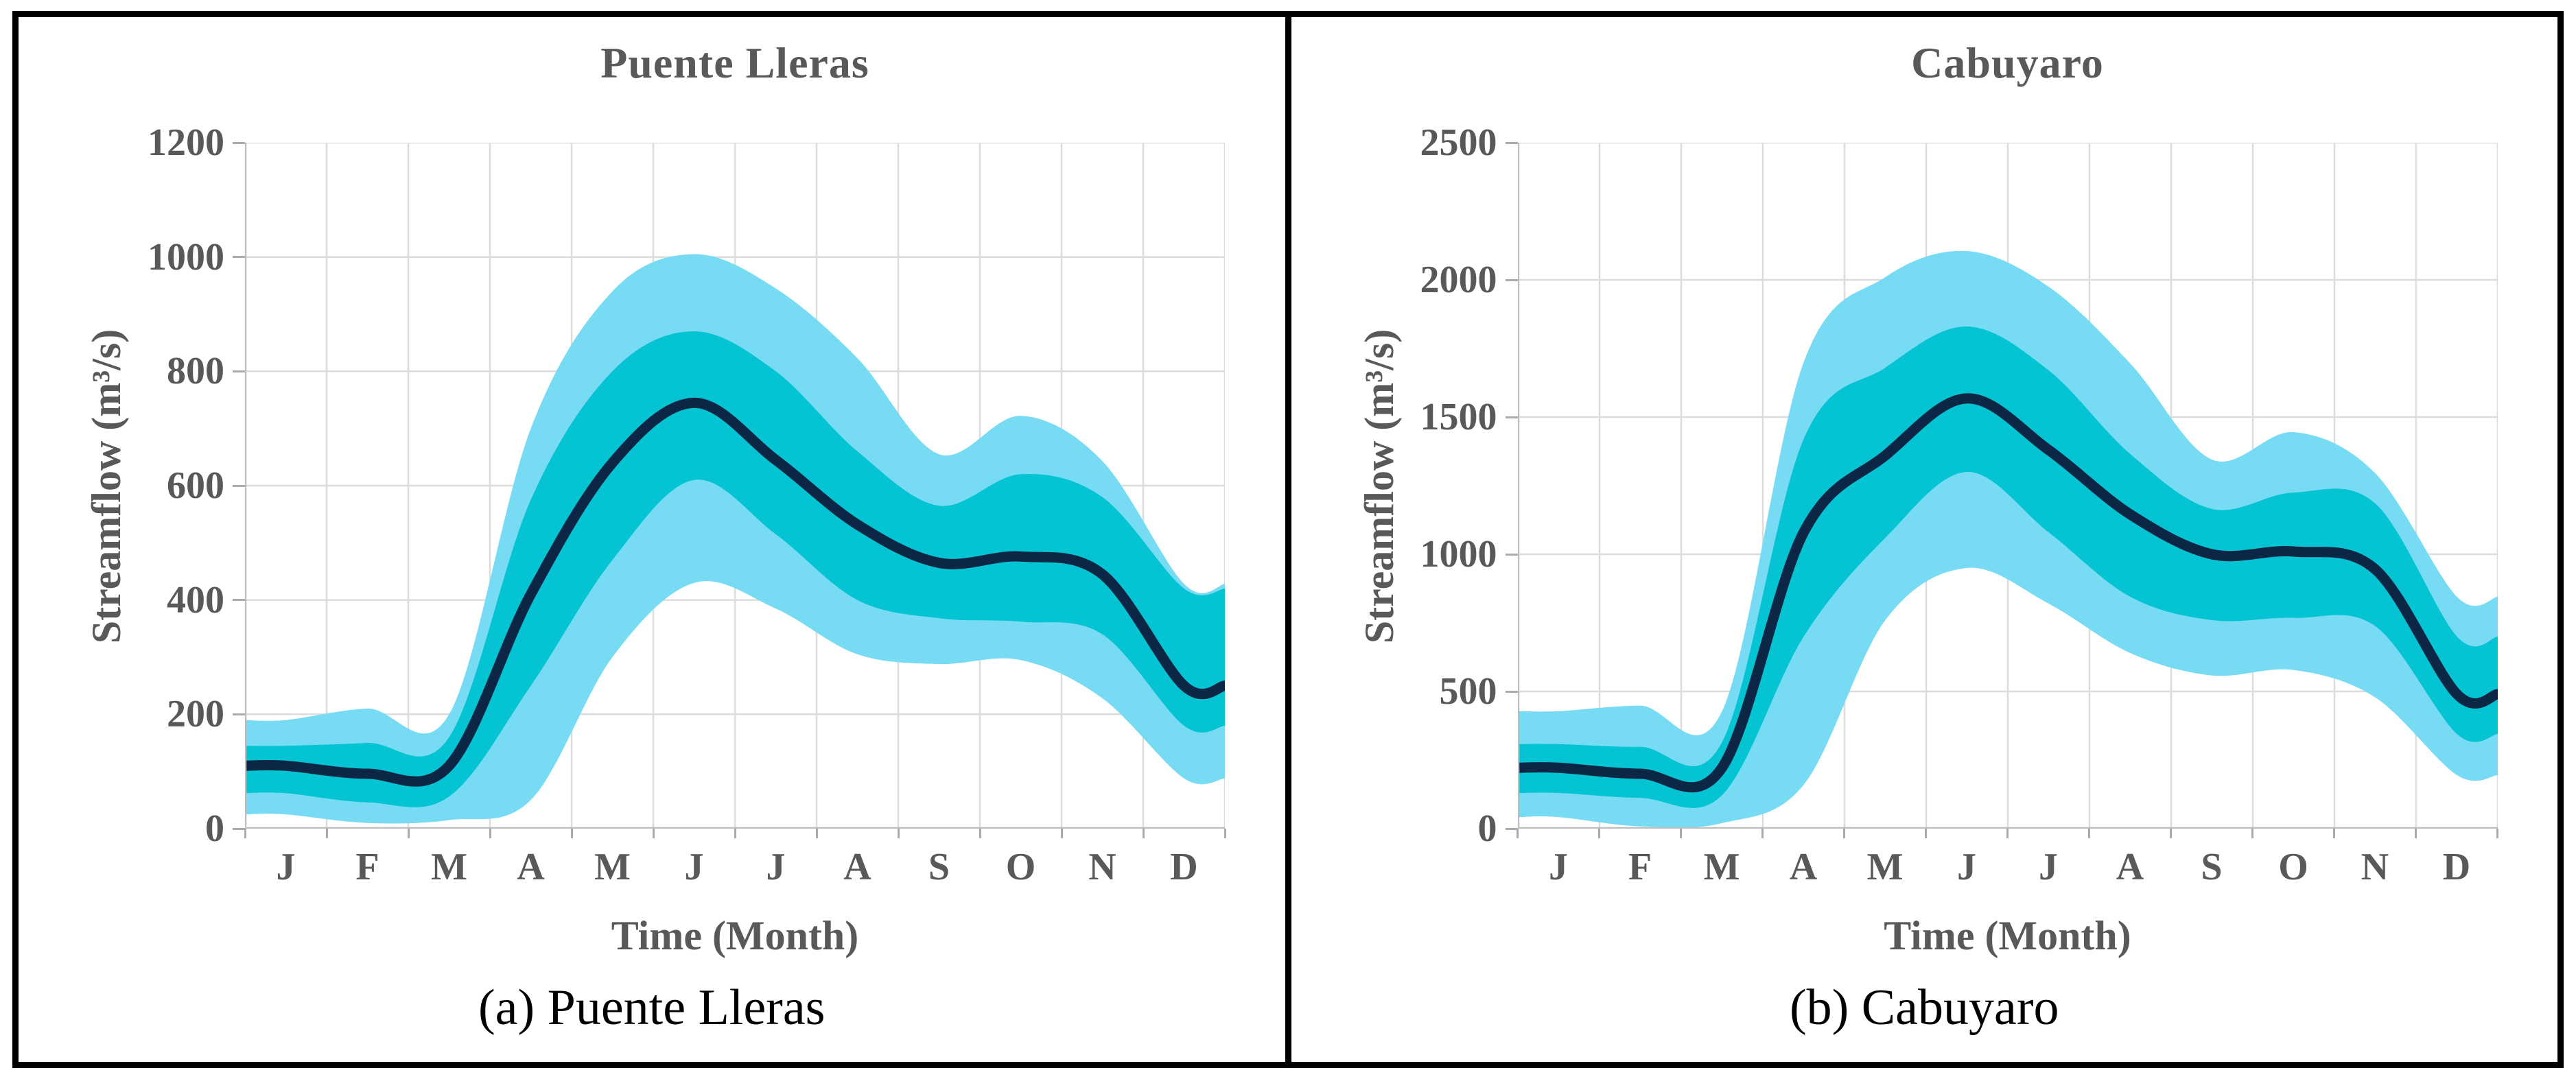 Image resolution: width=2576 pixels, height=1079 pixels. What do you see at coordinates (195, 599) in the screenshot?
I see `y-tick-label: 400` at bounding box center [195, 599].